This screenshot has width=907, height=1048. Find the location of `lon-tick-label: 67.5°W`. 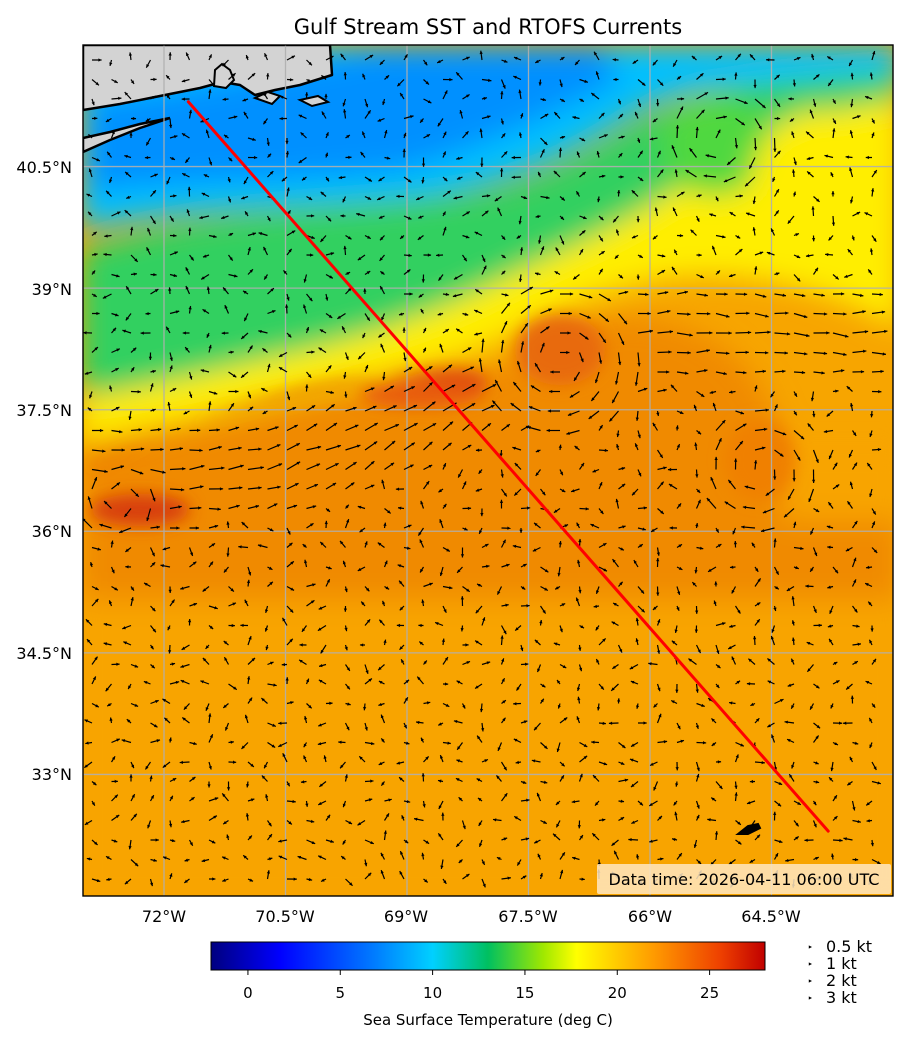

lon-tick-label: 67.5°W is located at coordinates (528, 916).